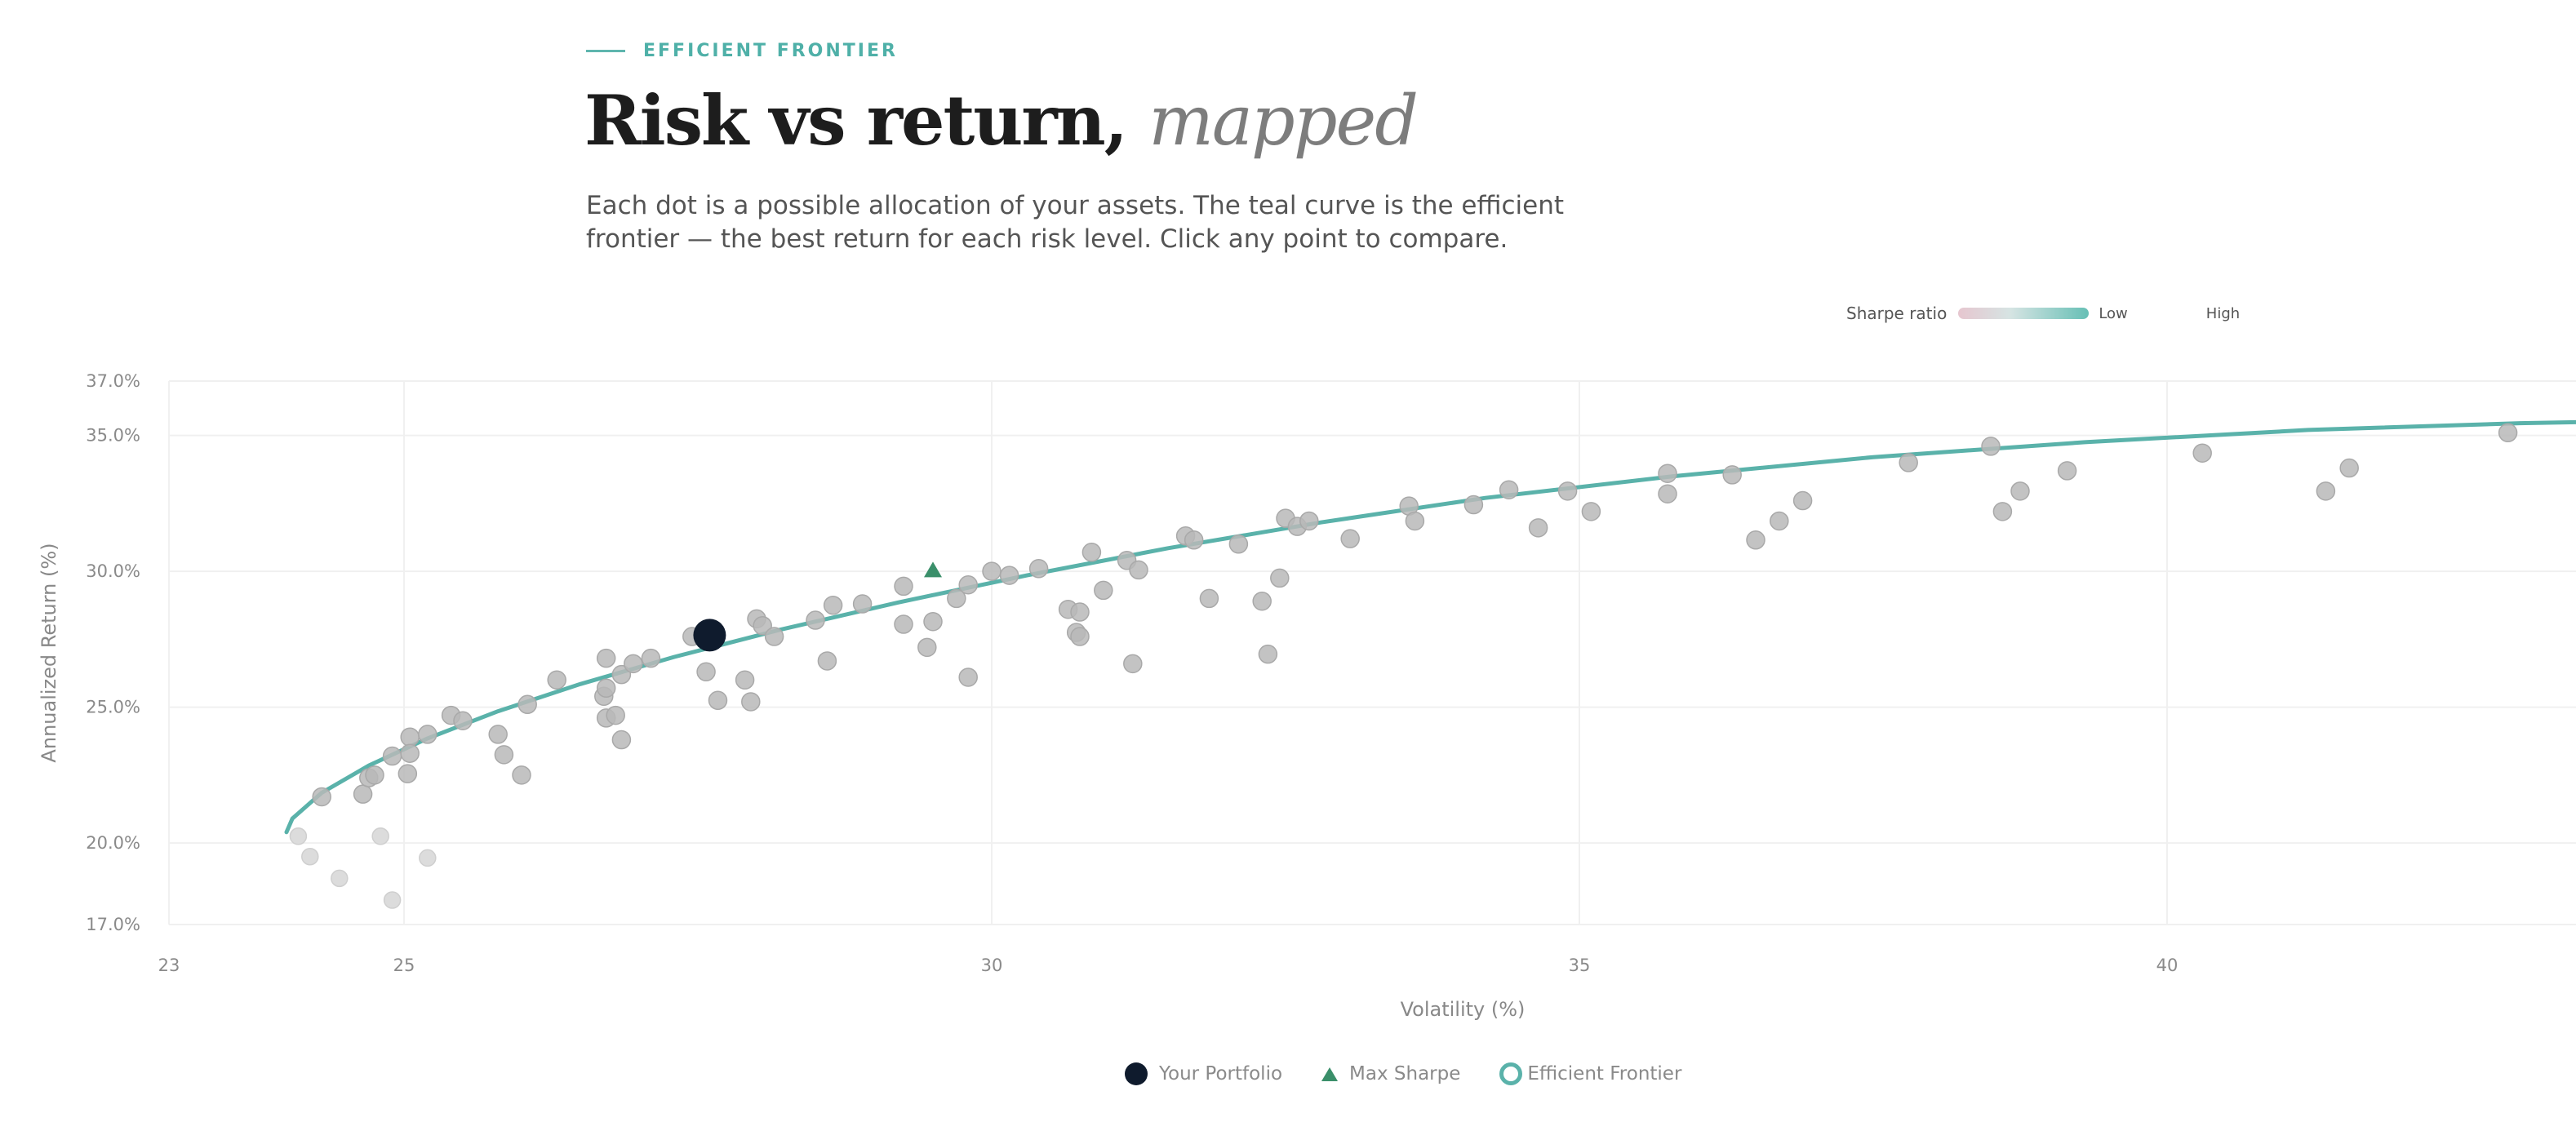 The image size is (2576, 1131). Describe the element at coordinates (1590, 1073) in the screenshot. I see `legend-item-frontier: Efficient Frontier` at that location.